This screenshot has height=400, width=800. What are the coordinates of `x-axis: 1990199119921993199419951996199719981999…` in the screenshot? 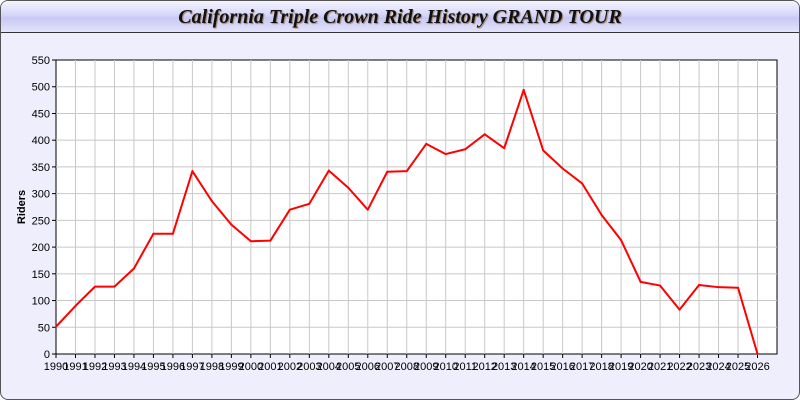 It's located at (407, 363).